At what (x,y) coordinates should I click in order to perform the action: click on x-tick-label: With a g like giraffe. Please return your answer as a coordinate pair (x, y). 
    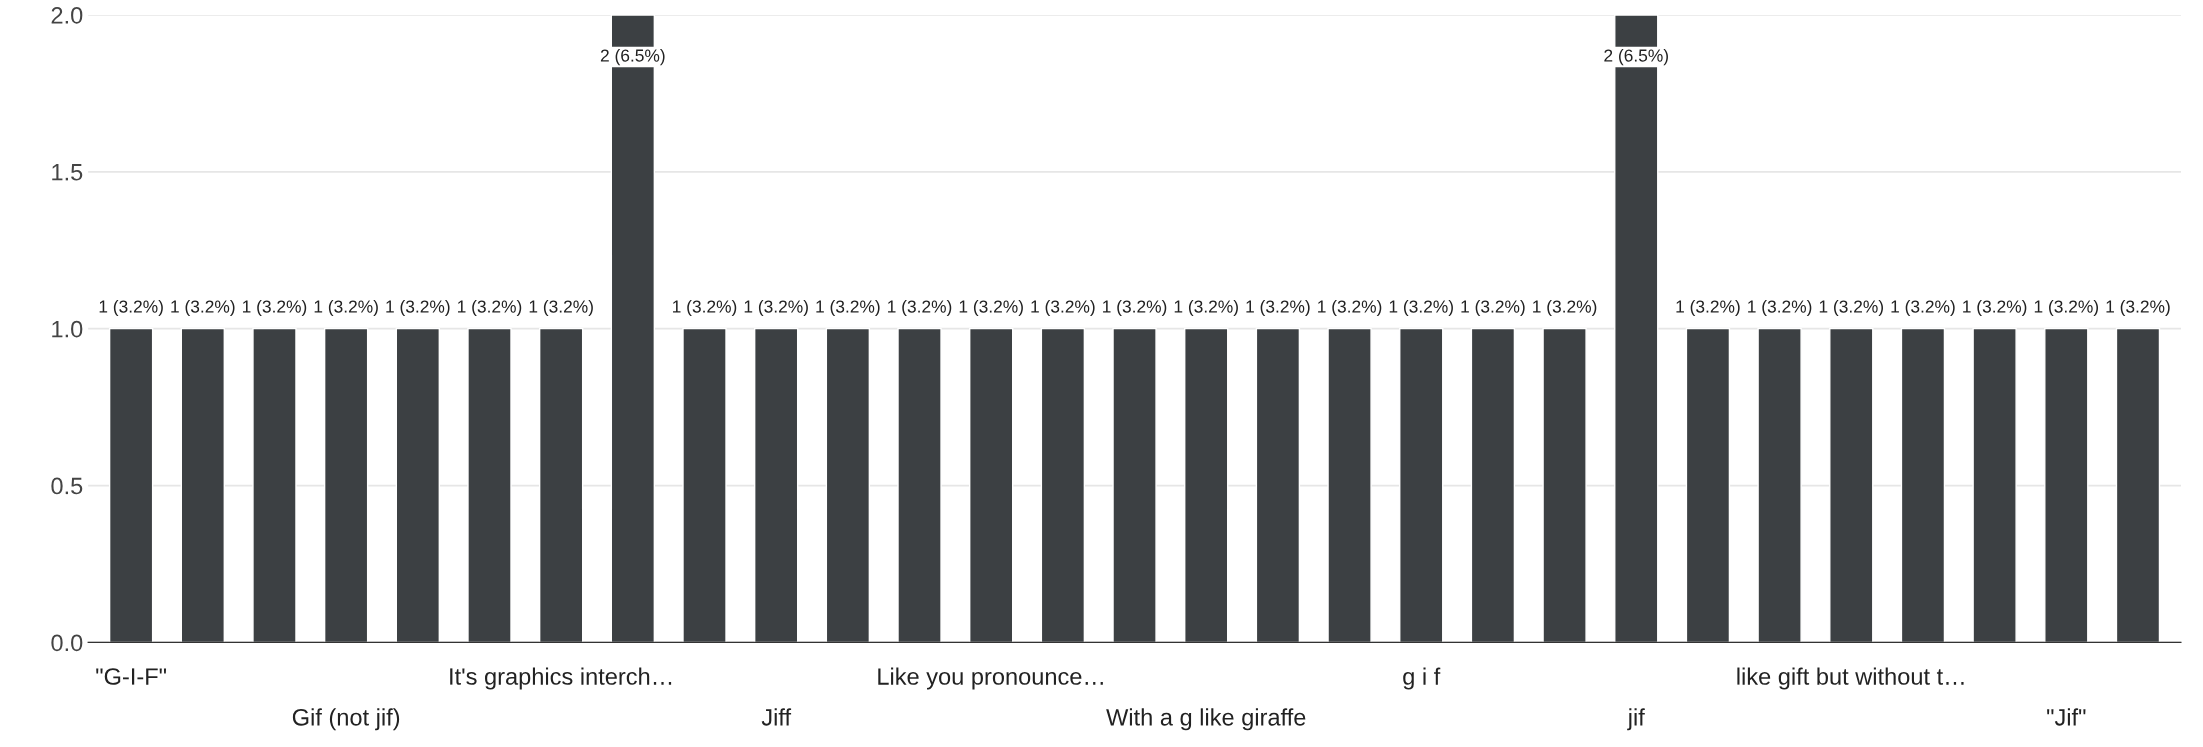
    Looking at the image, I should click on (1206, 719).